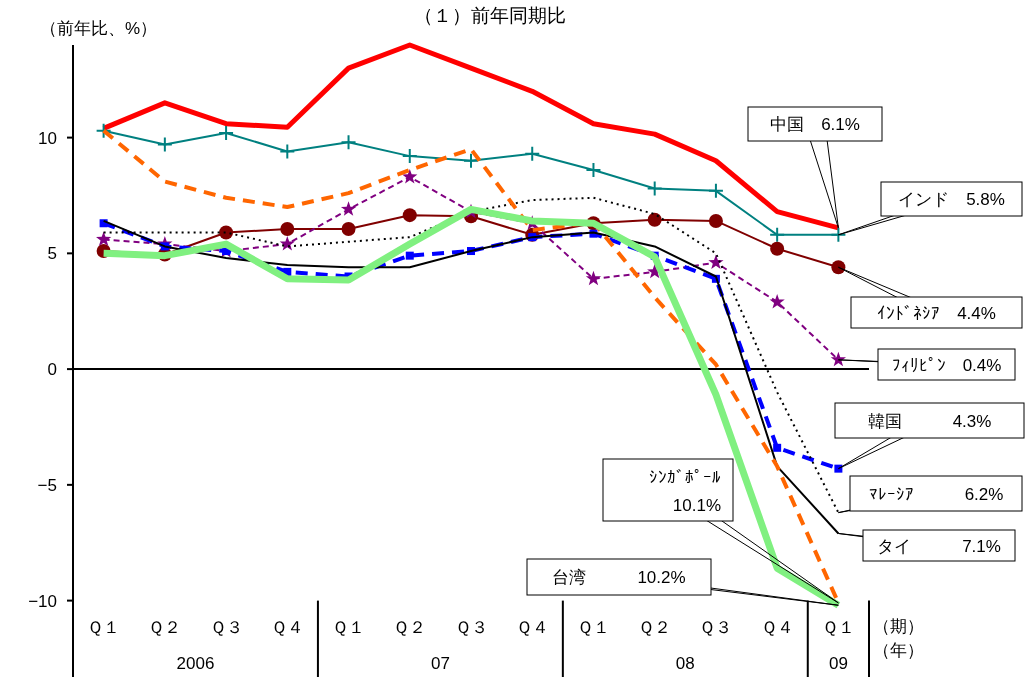 The height and width of the screenshot is (677, 1026). I want to click on annotation: 台湾 10.2%, so click(619, 577).